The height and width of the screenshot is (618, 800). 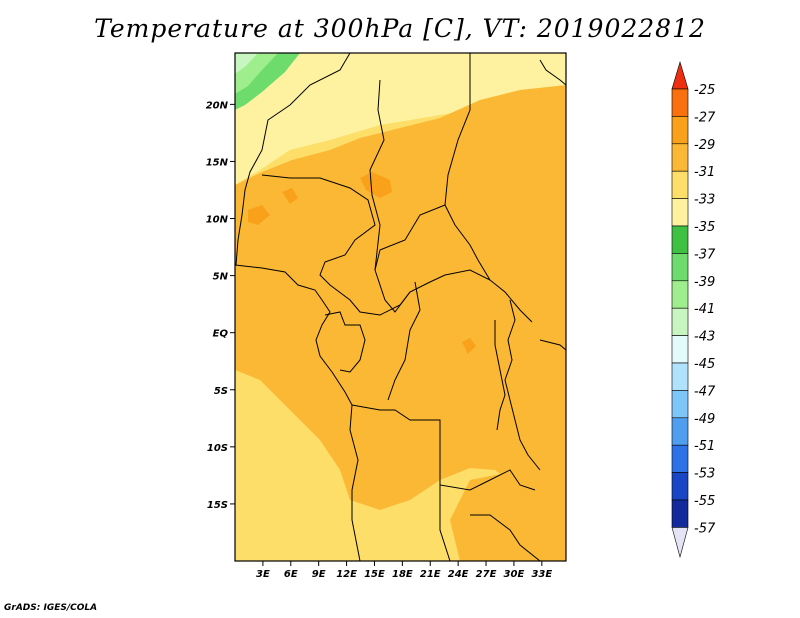 What do you see at coordinates (217, 162) in the screenshot?
I see `y-tick-label: 15N` at bounding box center [217, 162].